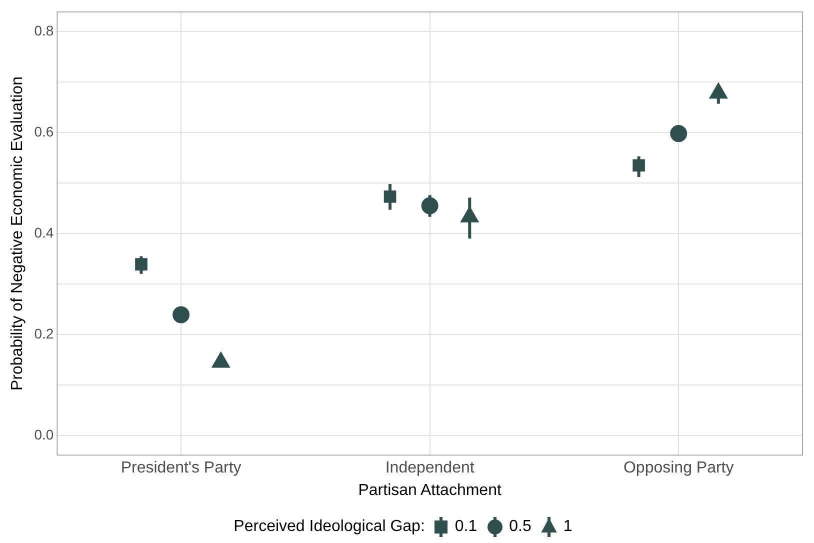 The image size is (814, 543). What do you see at coordinates (44, 131) in the screenshot?
I see `y-tick-label: 0.6` at bounding box center [44, 131].